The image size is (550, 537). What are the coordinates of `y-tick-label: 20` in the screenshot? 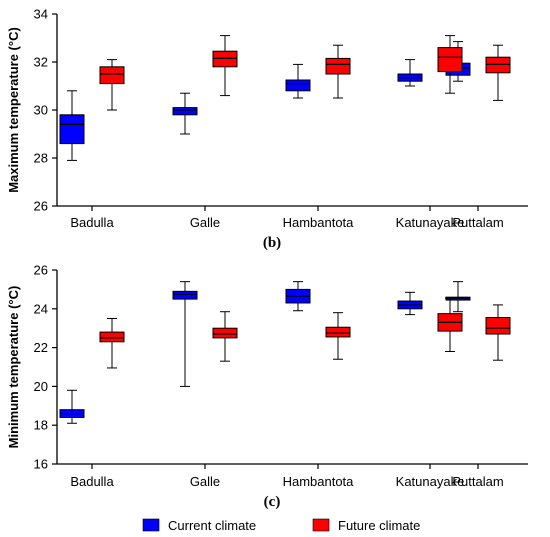 It's located at (41, 386).